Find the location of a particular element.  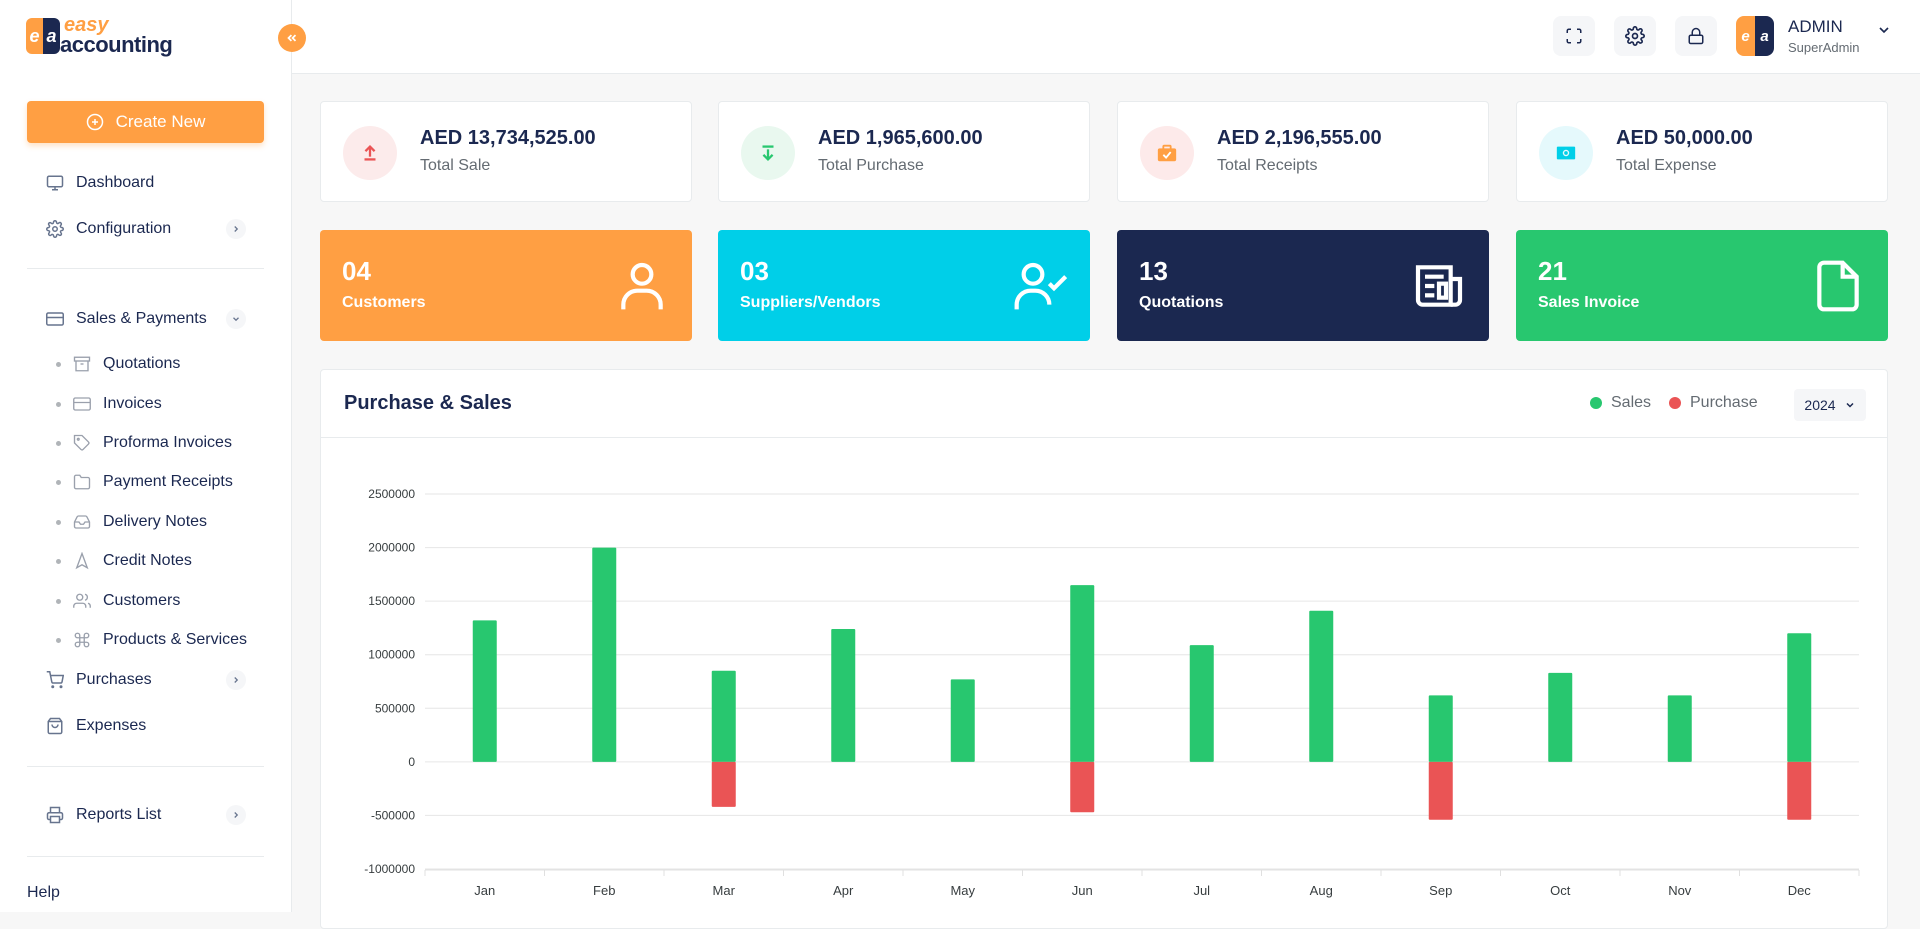

bar-sales-jan is located at coordinates (484, 691).